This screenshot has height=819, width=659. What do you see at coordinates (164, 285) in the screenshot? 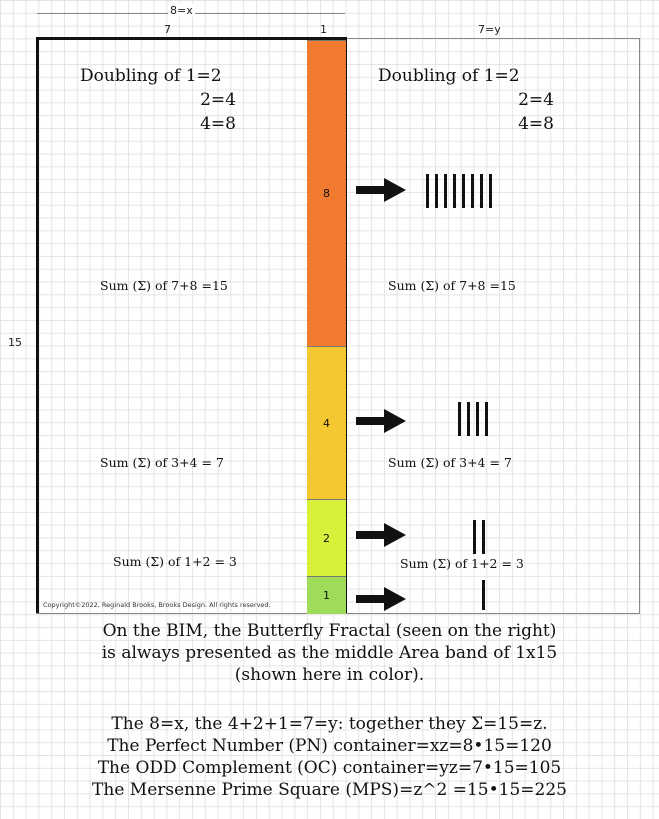
I see `left-sum-15: Sum (Σ) of 7+8 =15` at bounding box center [164, 285].